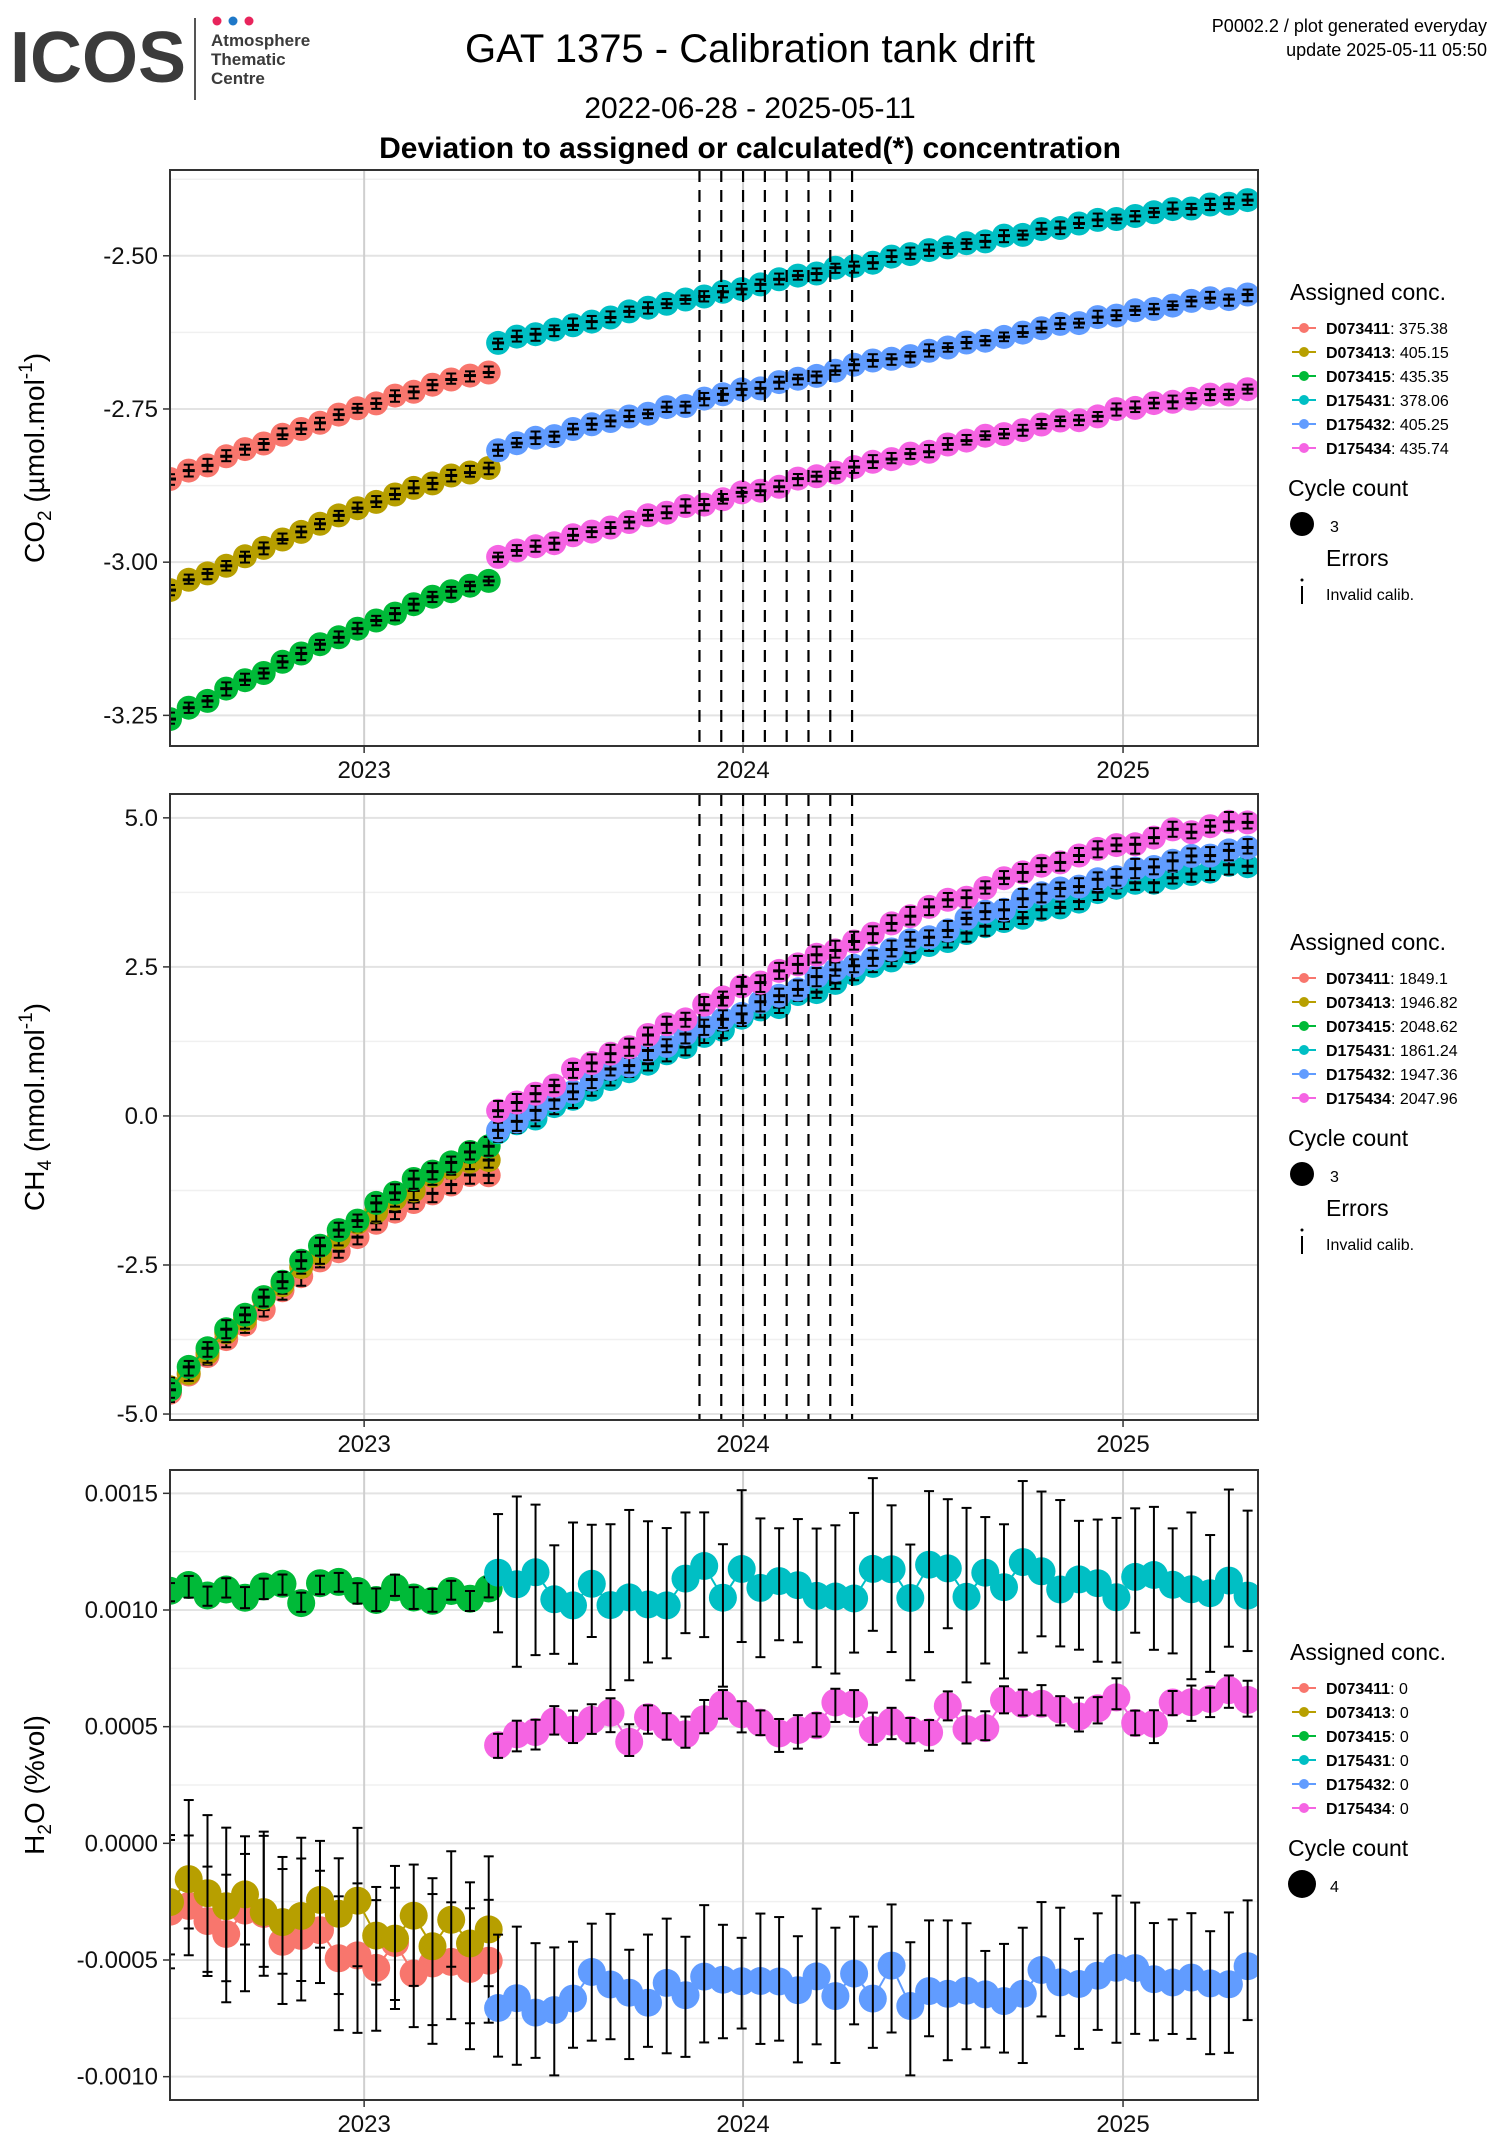 This screenshot has width=1500, height=2145. Describe the element at coordinates (1358, 1809) in the screenshot. I see `legend-entry-id: D175434` at that location.